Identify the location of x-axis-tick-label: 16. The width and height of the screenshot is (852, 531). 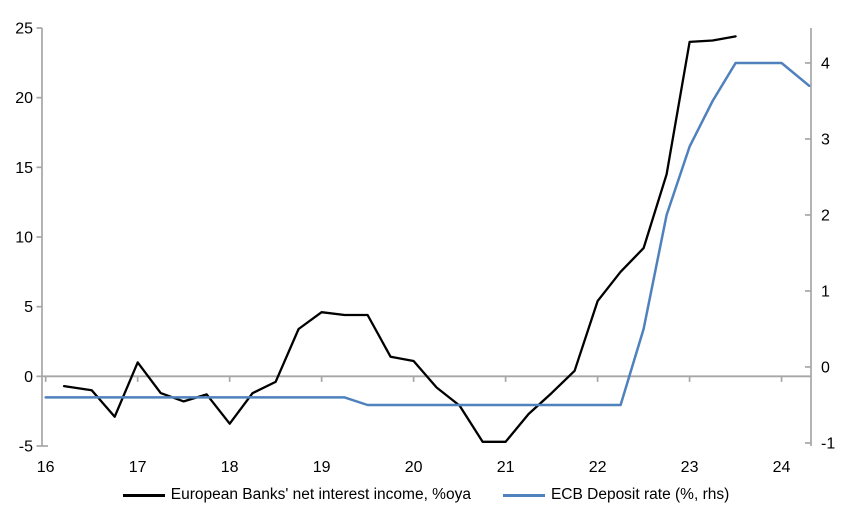
(46, 467).